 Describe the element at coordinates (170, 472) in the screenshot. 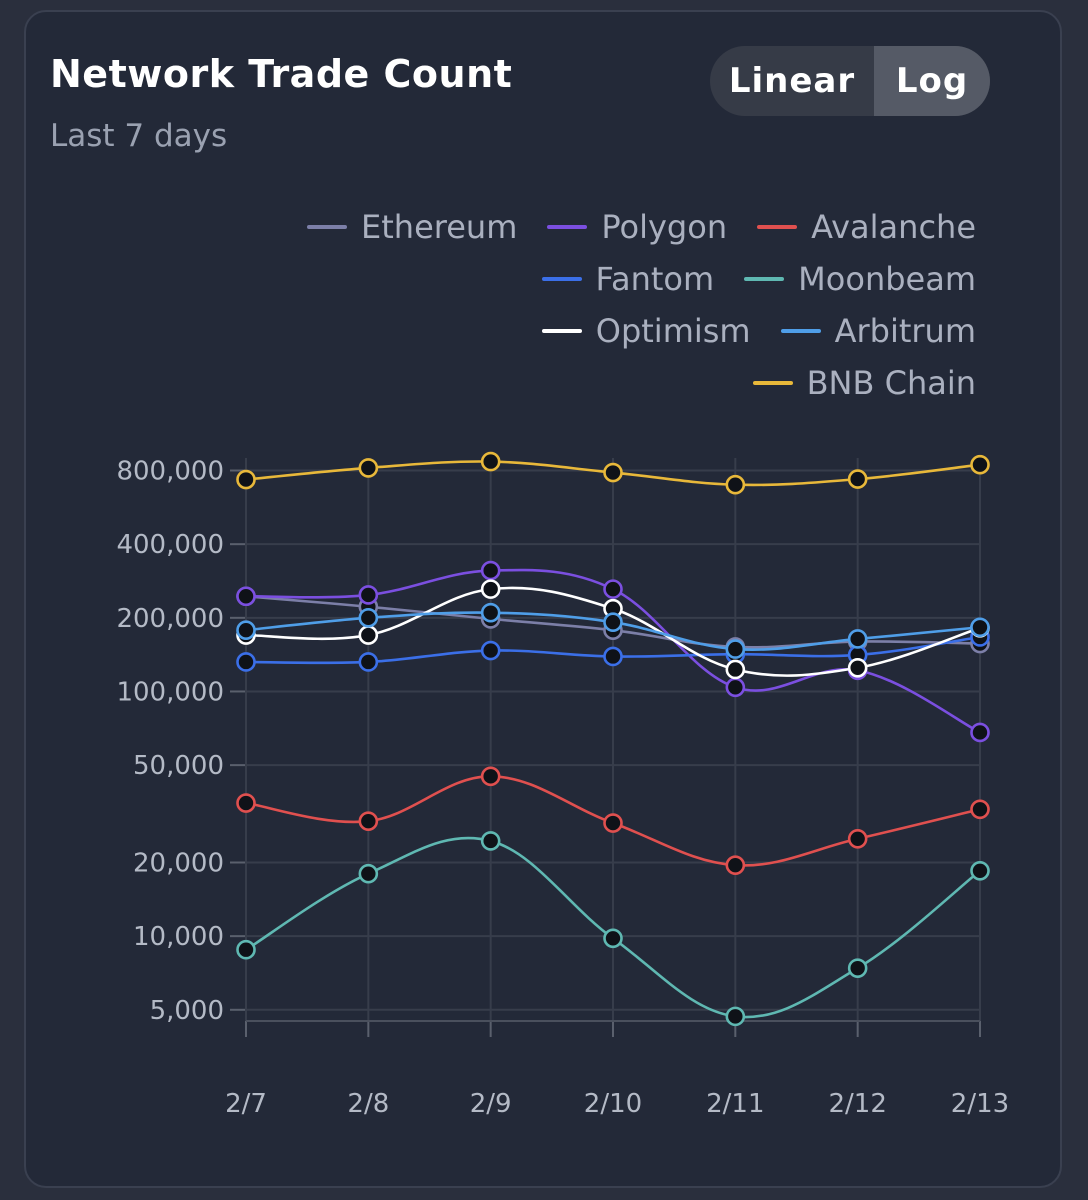

I see `y-tick-label: 800,000` at that location.